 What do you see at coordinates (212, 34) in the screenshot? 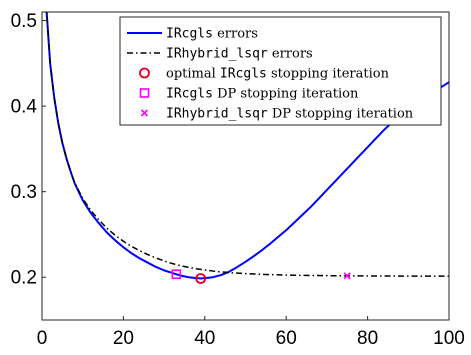
I see `legend-entry-ircgls: IRcgls errors` at bounding box center [212, 34].